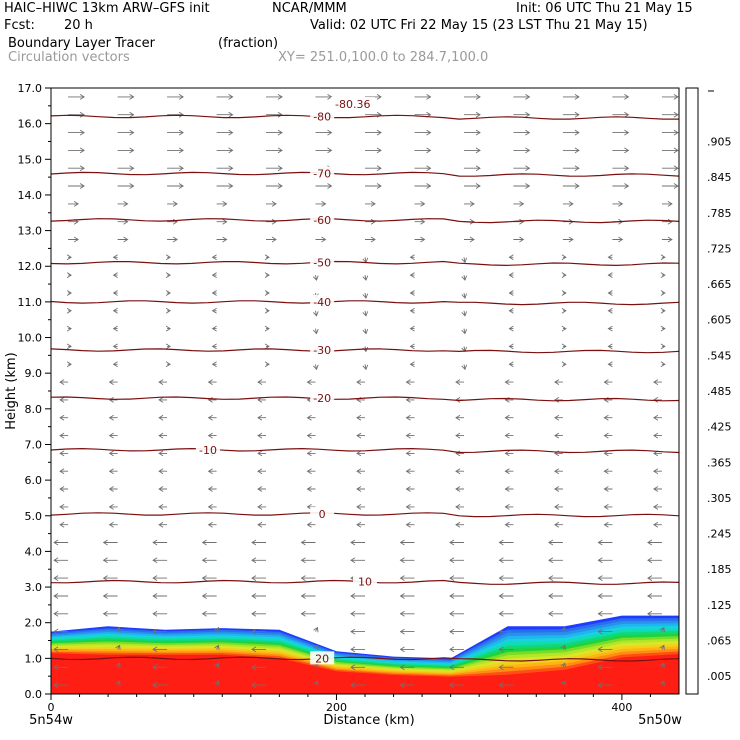 This screenshot has width=740, height=740. What do you see at coordinates (352, 104) in the screenshot?
I see `contour-label-bg` at bounding box center [352, 104].